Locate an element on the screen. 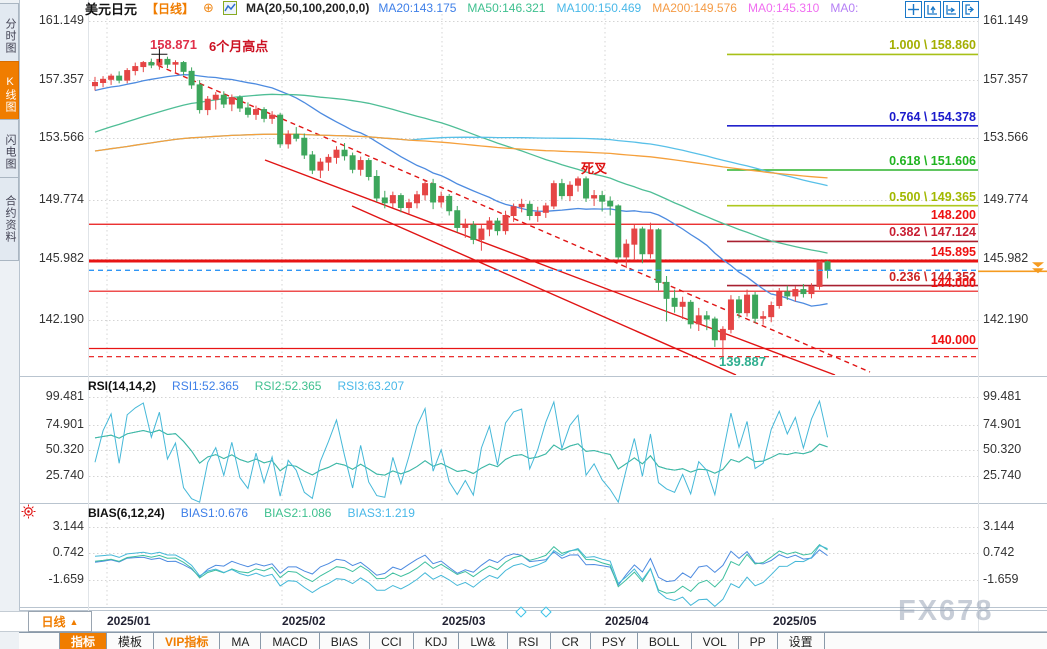 The height and width of the screenshot is (649, 1047). rsi-title: RSI(14,14,2) is located at coordinates (122, 386).